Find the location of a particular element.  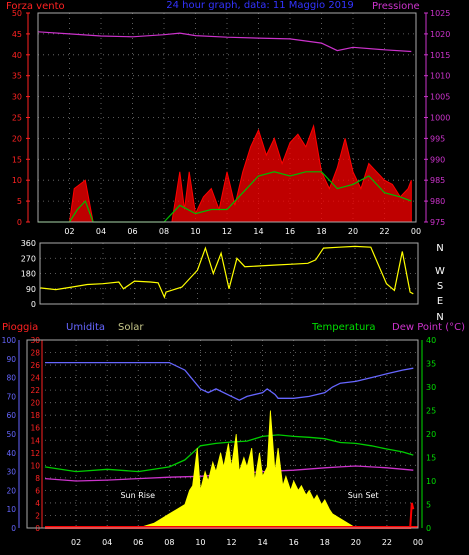

temperature-tick-label: 20 is located at coordinates (431, 434).